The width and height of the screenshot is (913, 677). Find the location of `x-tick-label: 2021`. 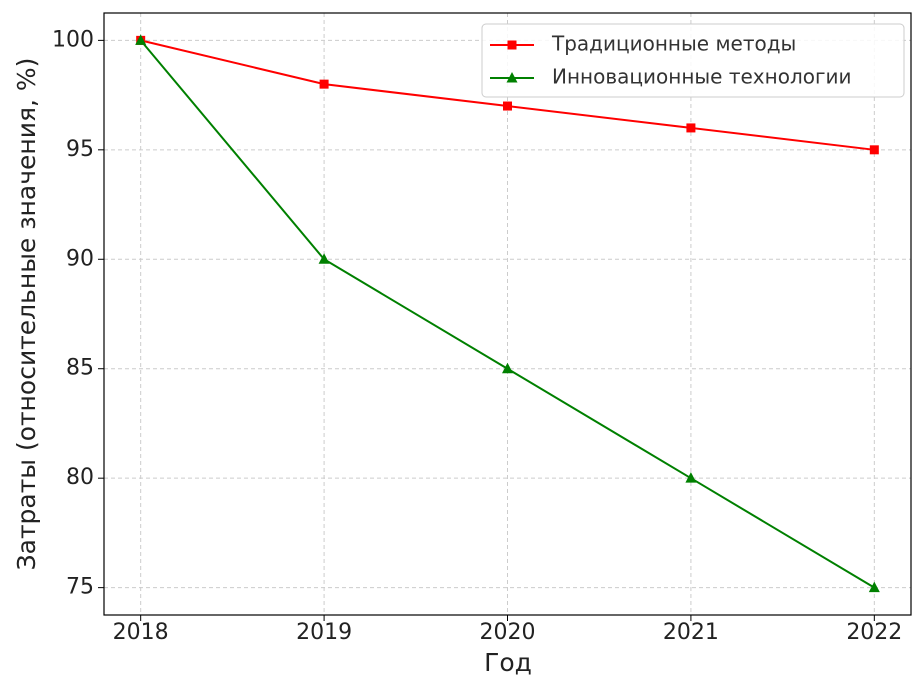

x-tick-label: 2021 is located at coordinates (691, 632).